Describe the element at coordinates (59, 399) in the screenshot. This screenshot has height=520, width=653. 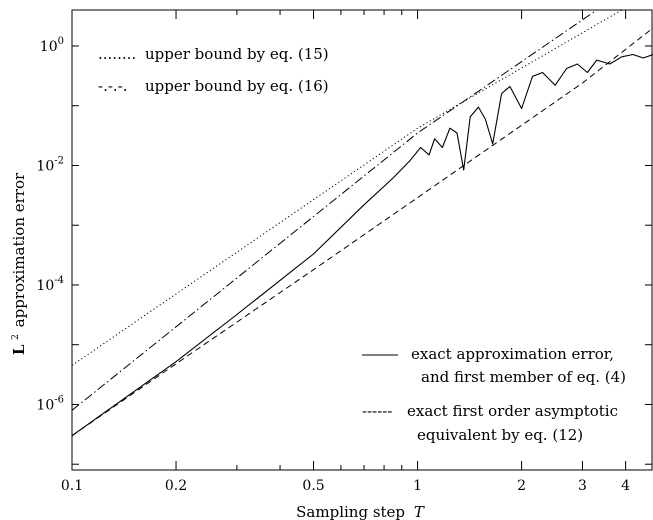
I see `y-tick-exponent: -6` at that location.